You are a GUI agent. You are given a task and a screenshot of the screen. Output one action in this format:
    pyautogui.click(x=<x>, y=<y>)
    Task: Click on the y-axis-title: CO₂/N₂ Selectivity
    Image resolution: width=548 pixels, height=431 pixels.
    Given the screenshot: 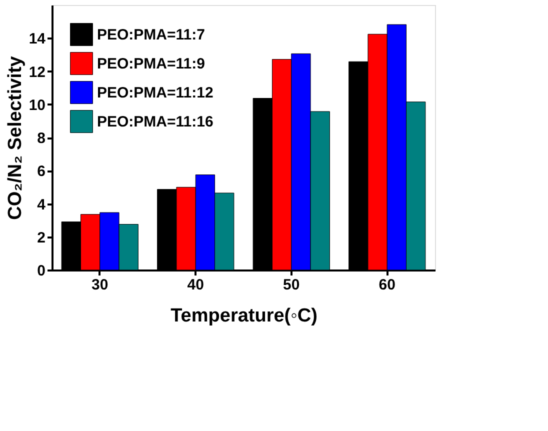 What is the action you would take?
    pyautogui.click(x=15, y=138)
    